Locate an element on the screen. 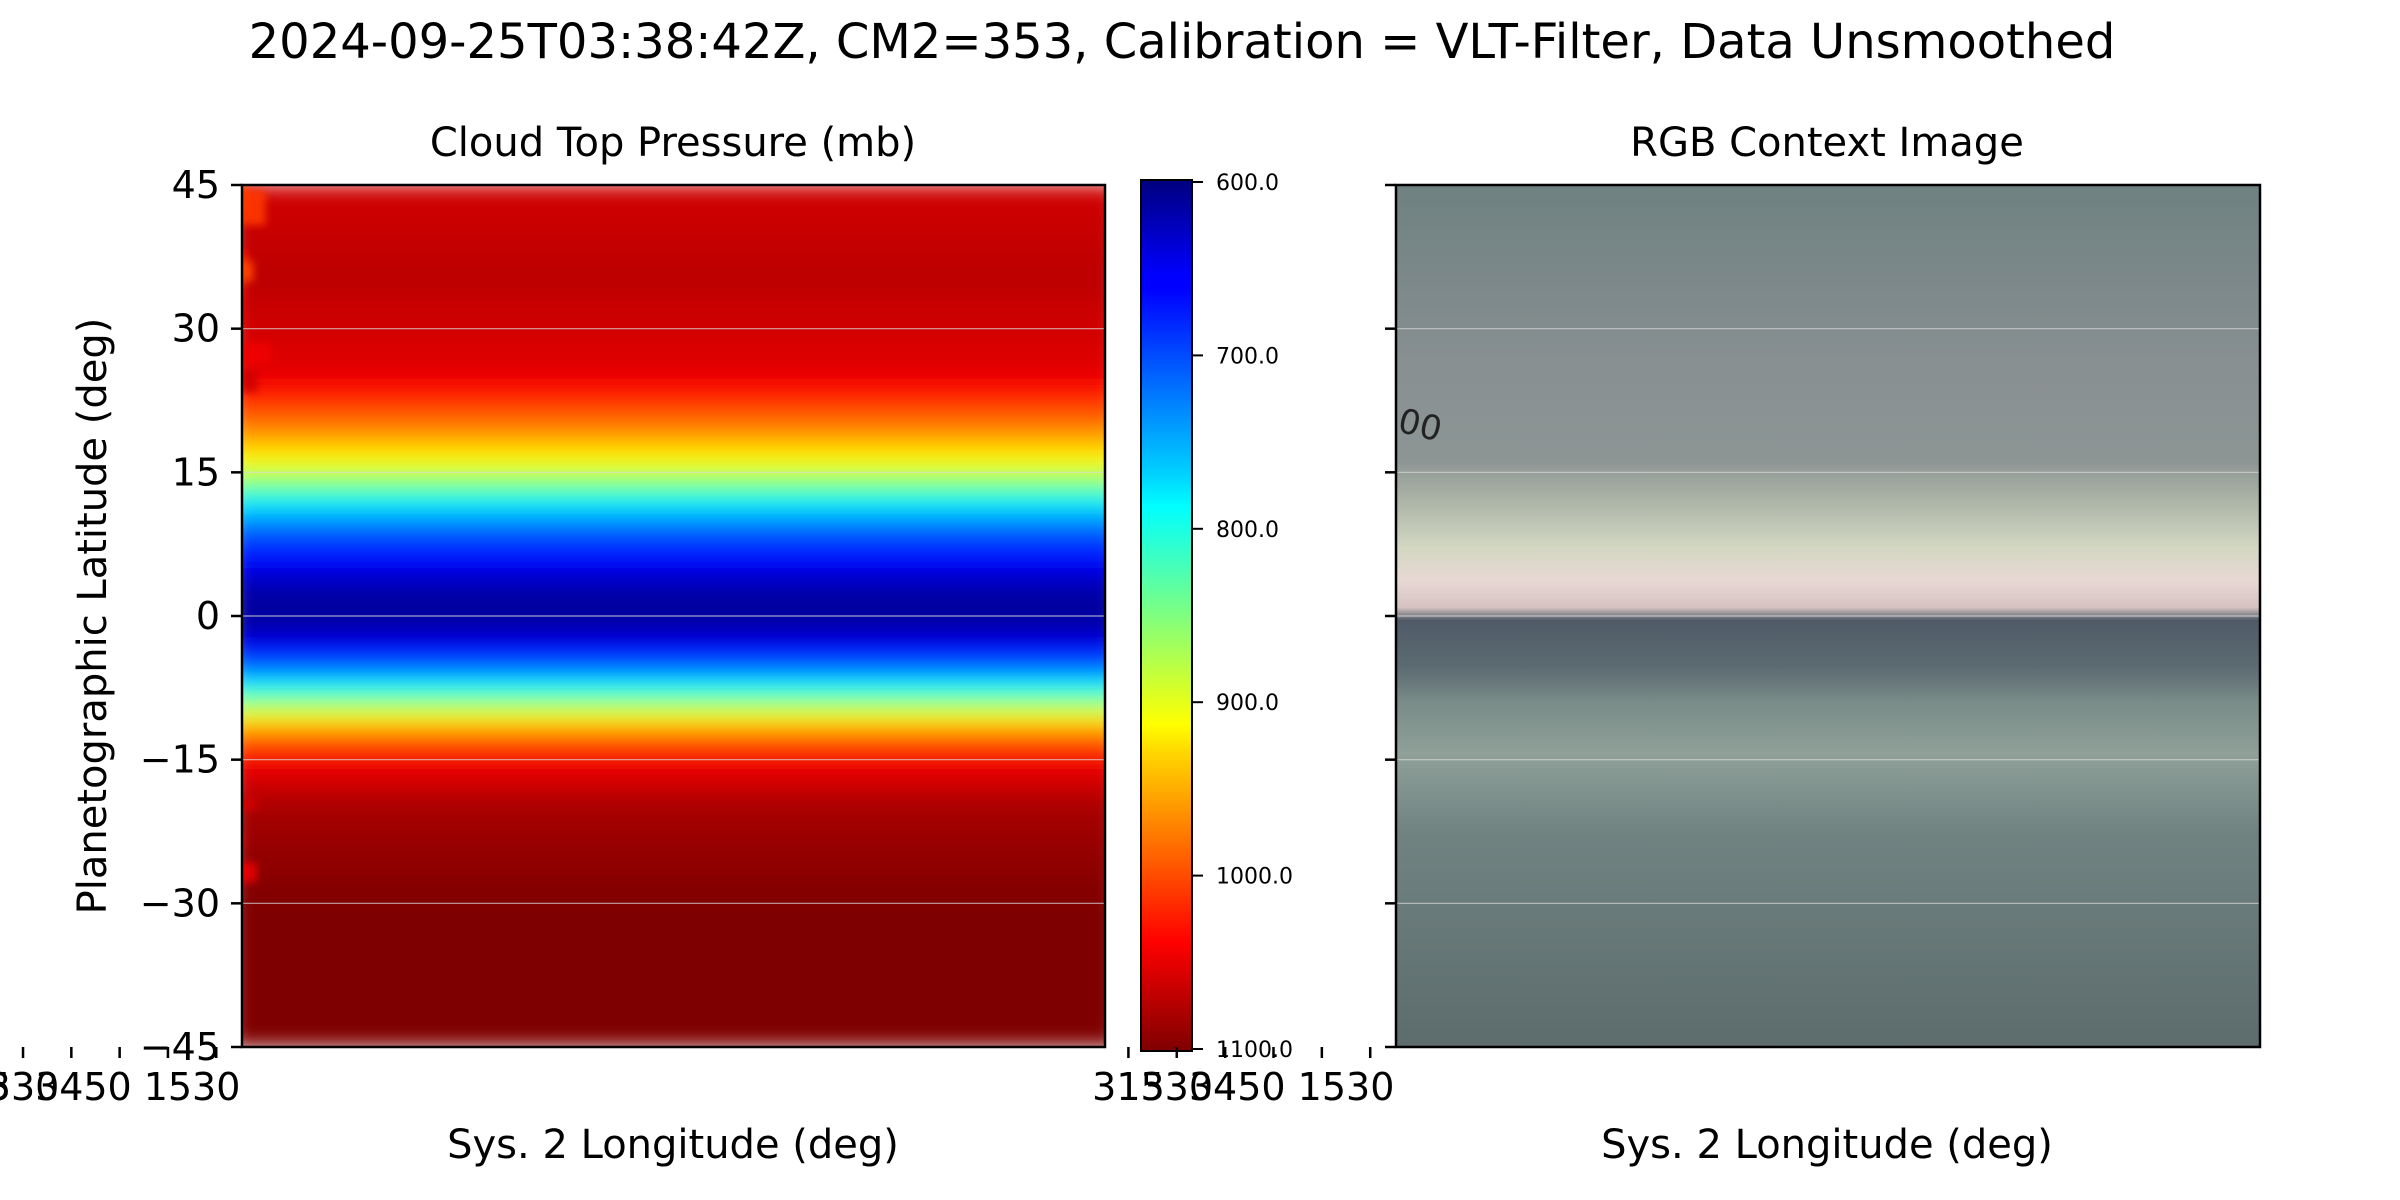 This screenshot has width=2400, height=1200. x-tick-label: 315 is located at coordinates (1128, 1087).